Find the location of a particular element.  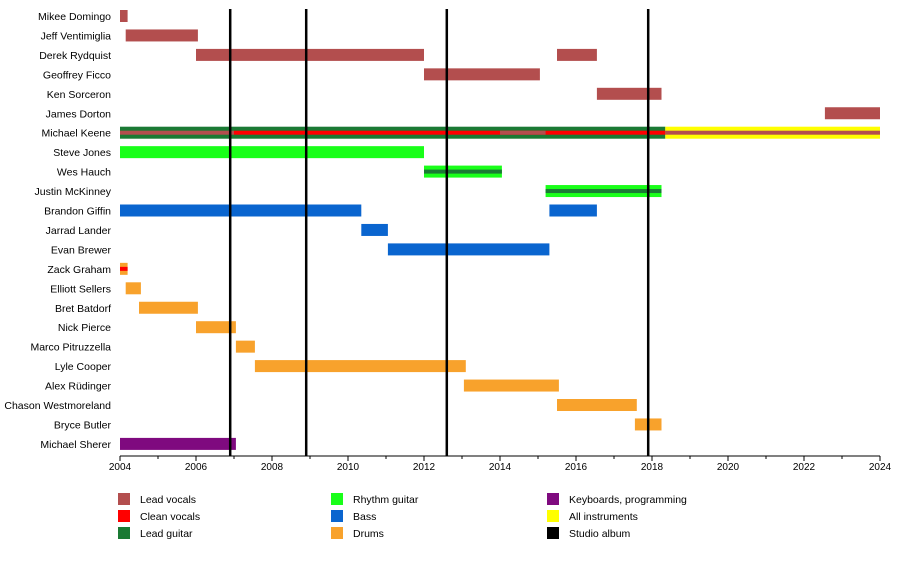

bar-nick-pierce-drums is located at coordinates (216, 327).